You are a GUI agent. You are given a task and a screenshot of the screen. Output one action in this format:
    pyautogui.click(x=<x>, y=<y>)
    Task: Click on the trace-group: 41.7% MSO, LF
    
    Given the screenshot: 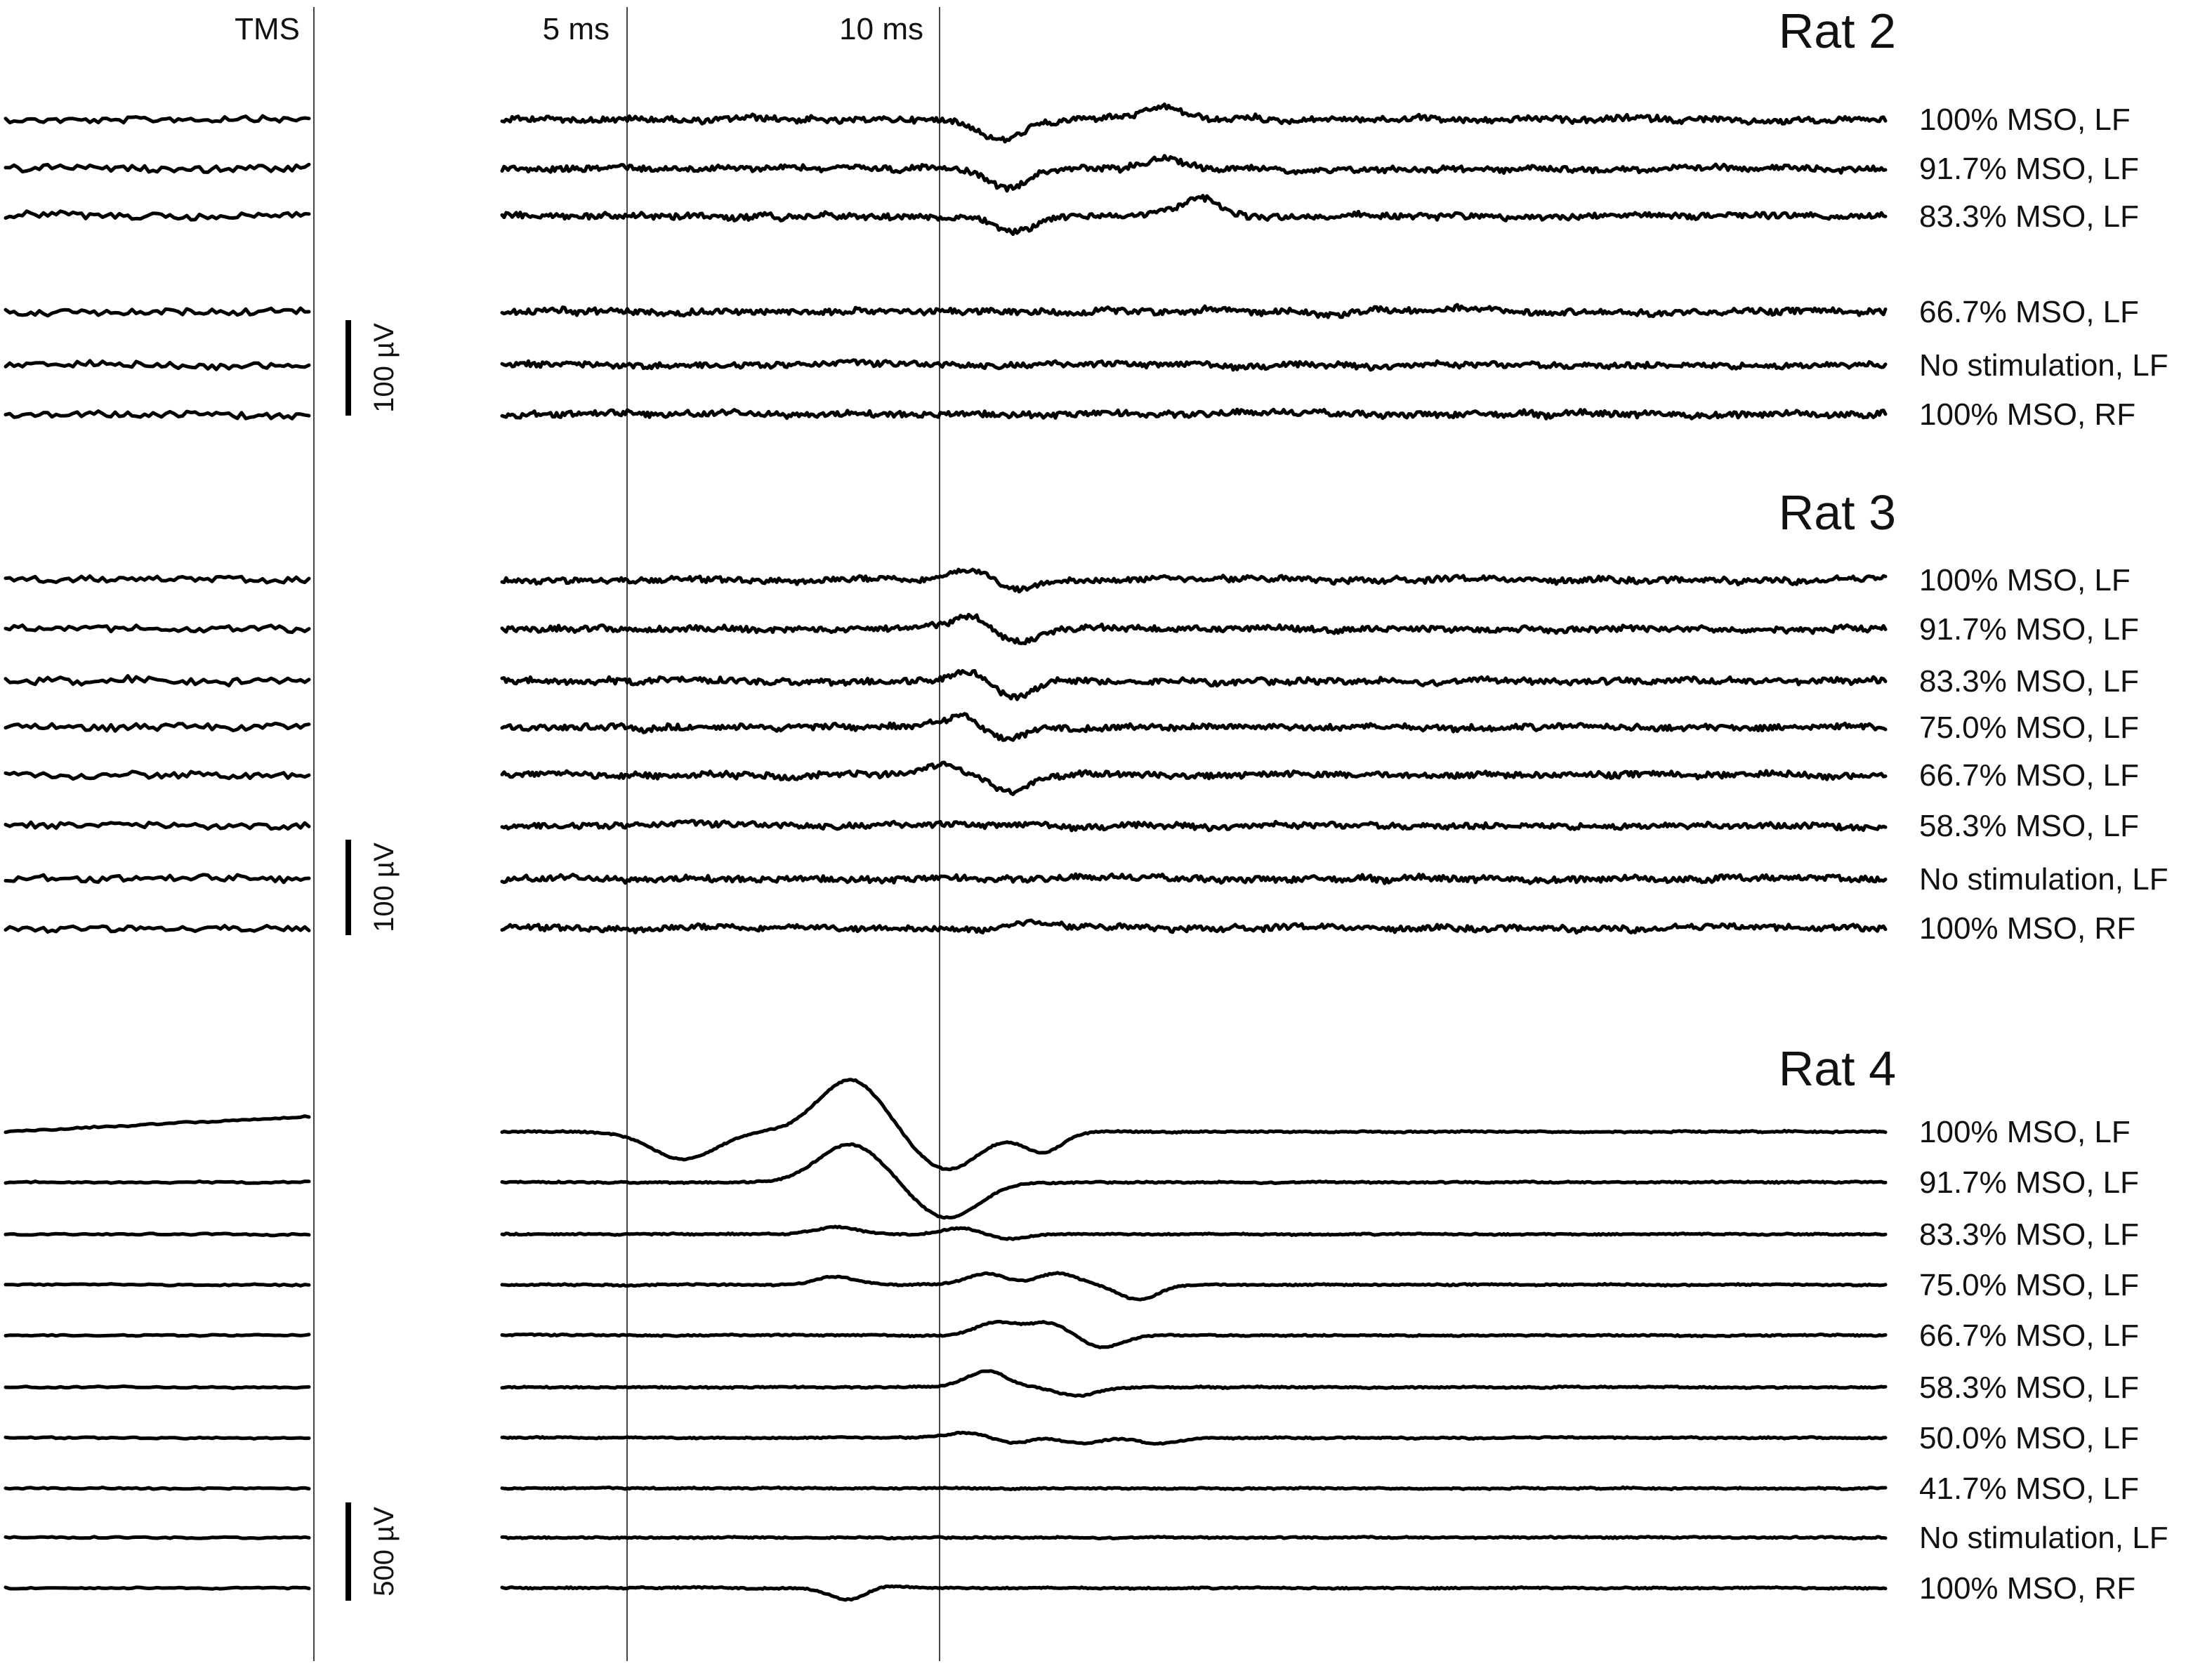 What is the action you would take?
    pyautogui.click(x=1071, y=1489)
    